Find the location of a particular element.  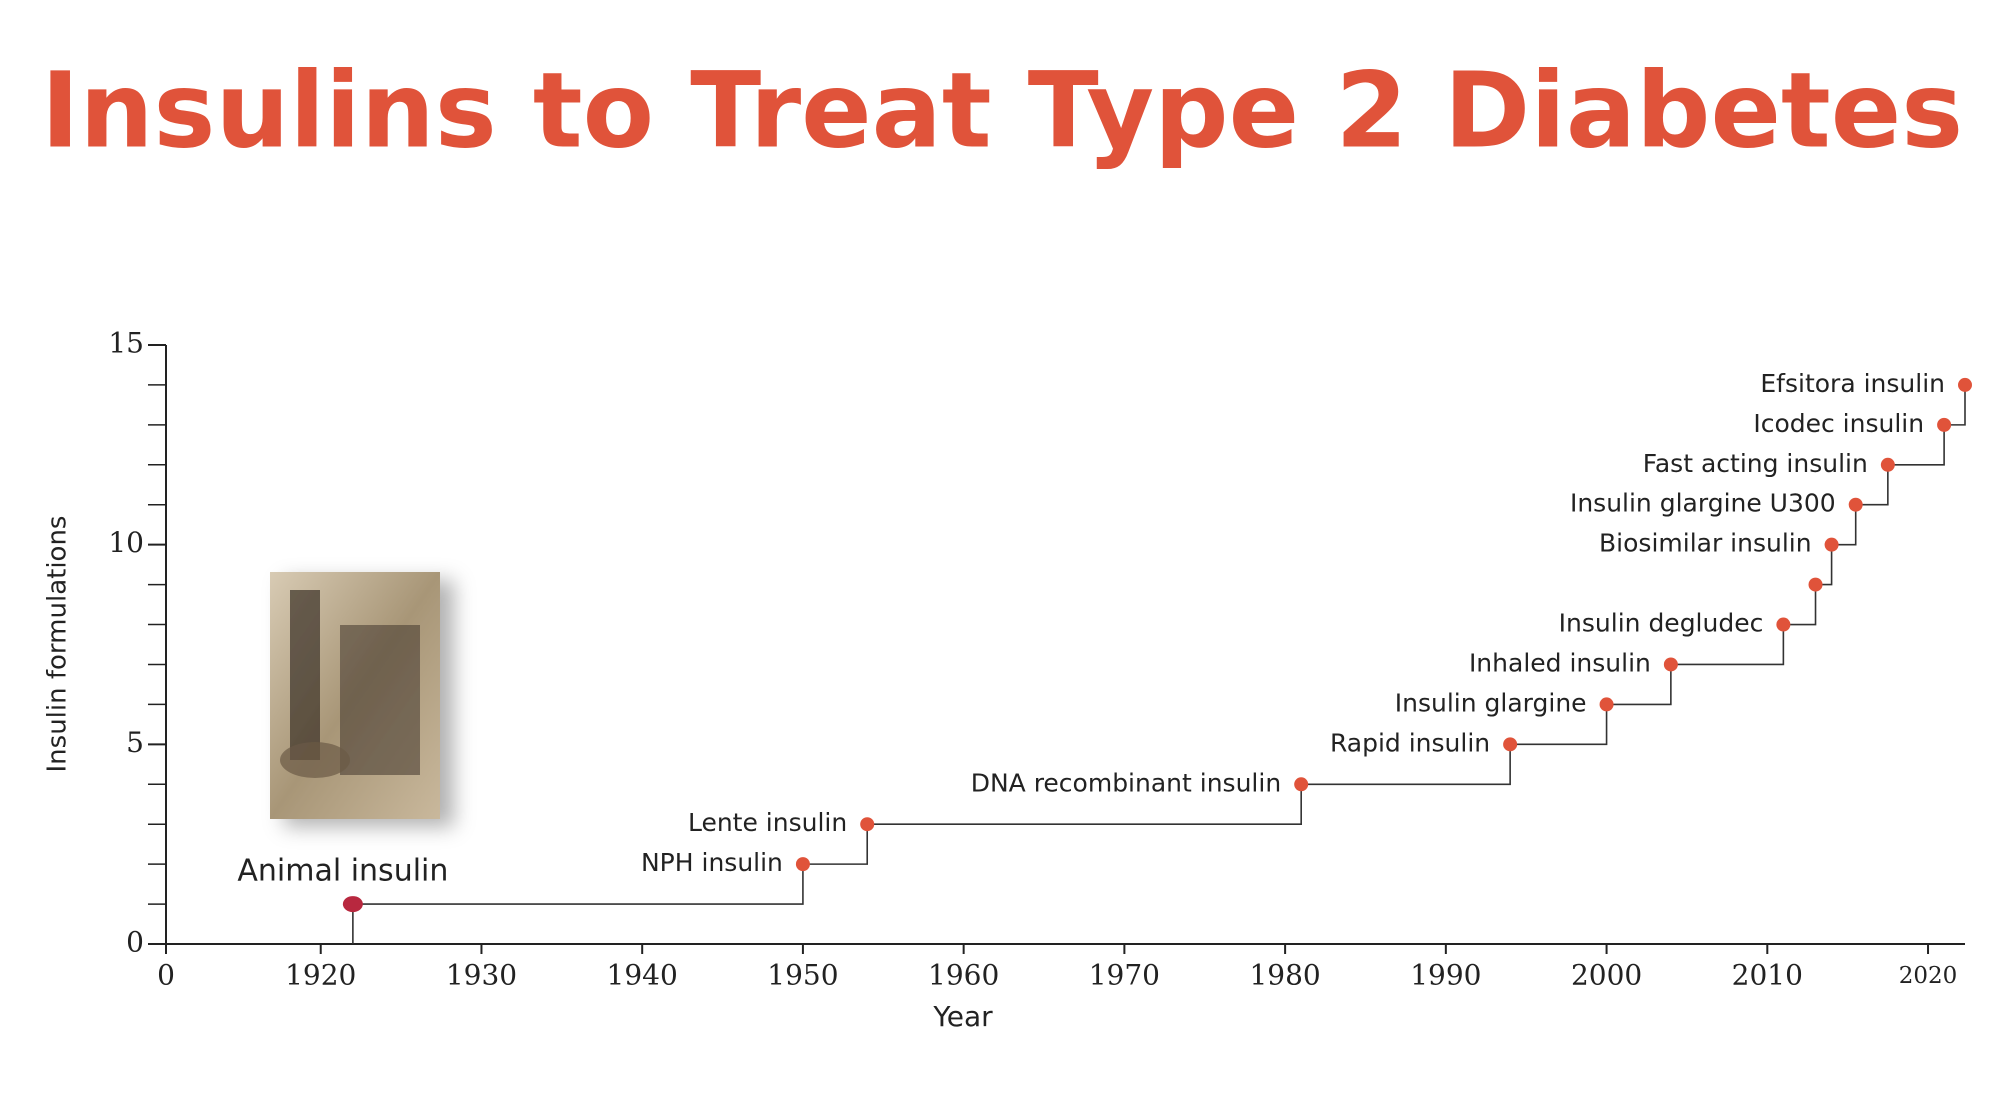

y-tick-label: 5 is located at coordinates (135, 742).